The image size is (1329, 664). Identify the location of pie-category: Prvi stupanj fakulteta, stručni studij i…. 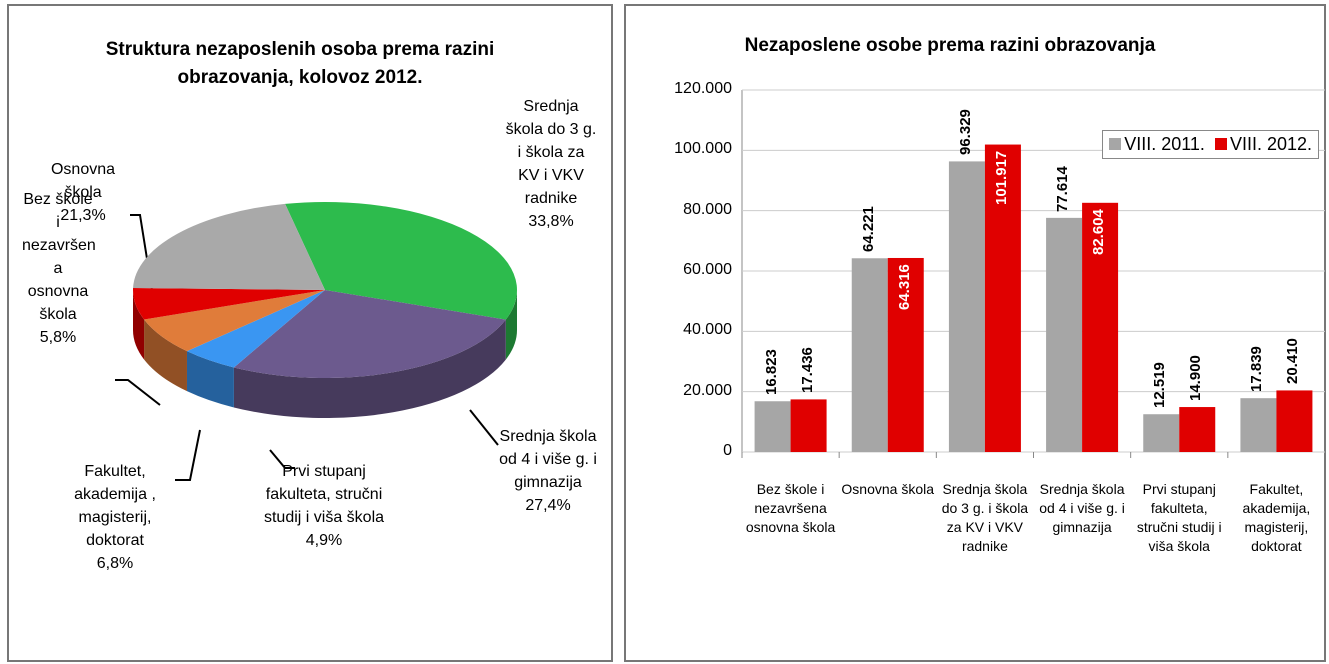
(324, 494).